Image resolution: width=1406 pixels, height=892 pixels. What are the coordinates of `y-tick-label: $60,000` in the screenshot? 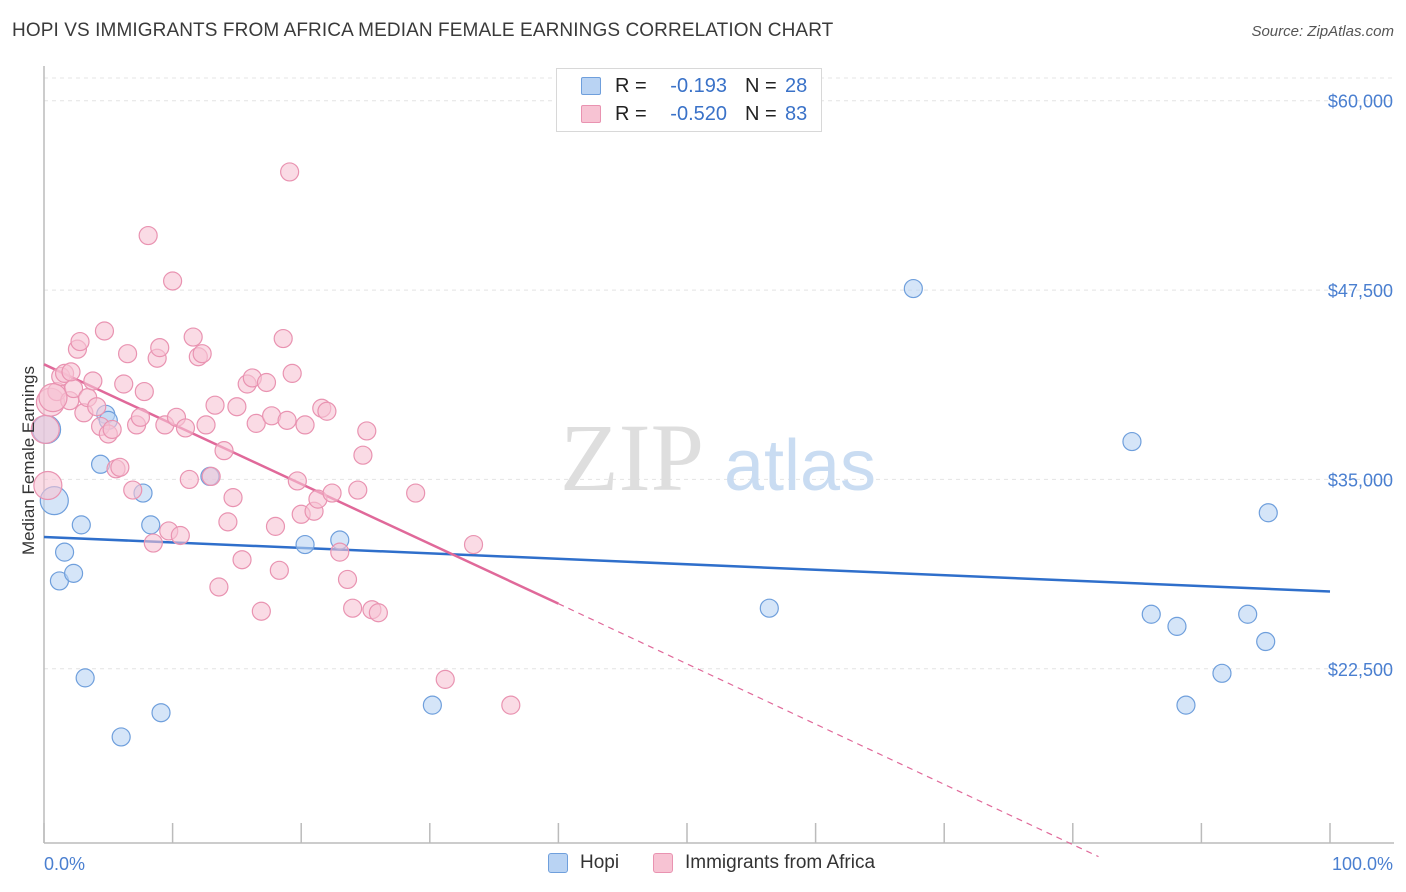 It's located at (1360, 102).